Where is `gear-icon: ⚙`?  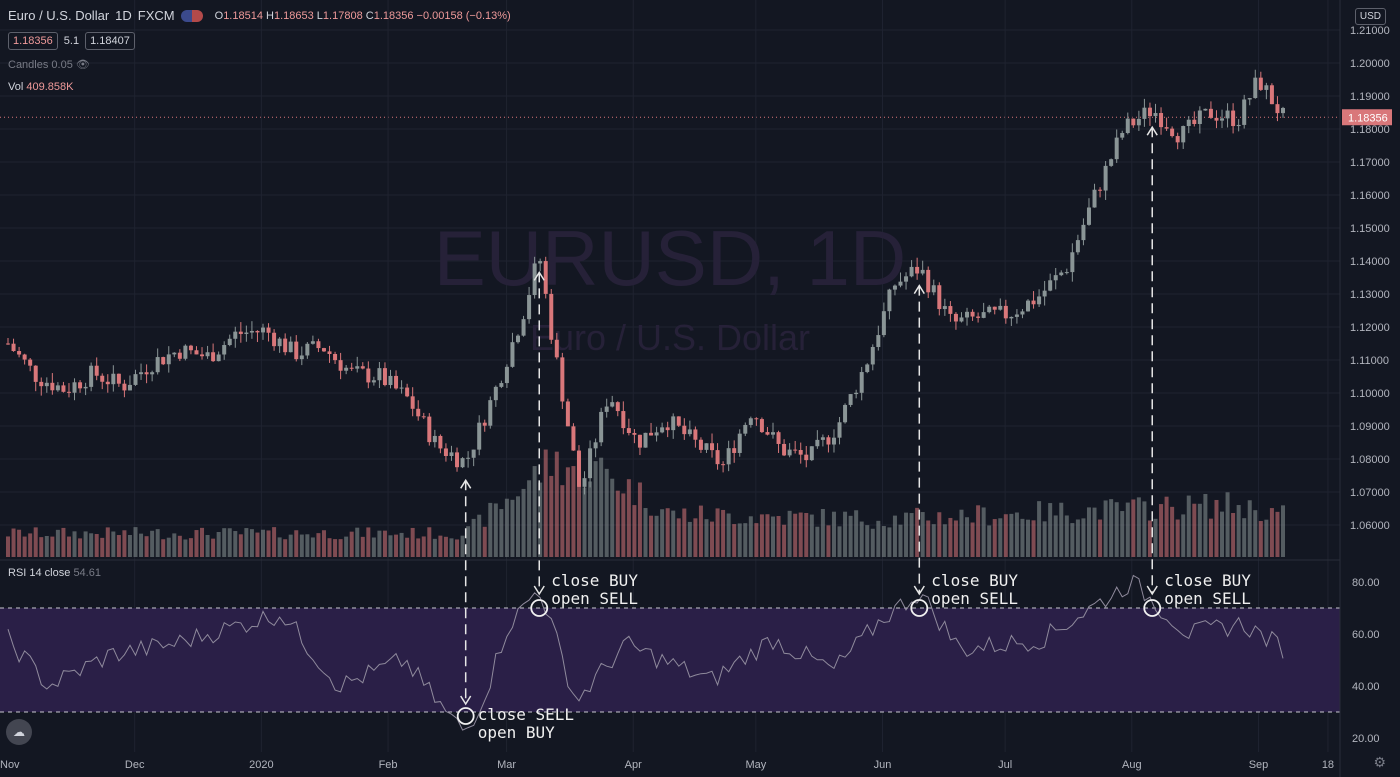
gear-icon: ⚙ is located at coordinates (1379, 762).